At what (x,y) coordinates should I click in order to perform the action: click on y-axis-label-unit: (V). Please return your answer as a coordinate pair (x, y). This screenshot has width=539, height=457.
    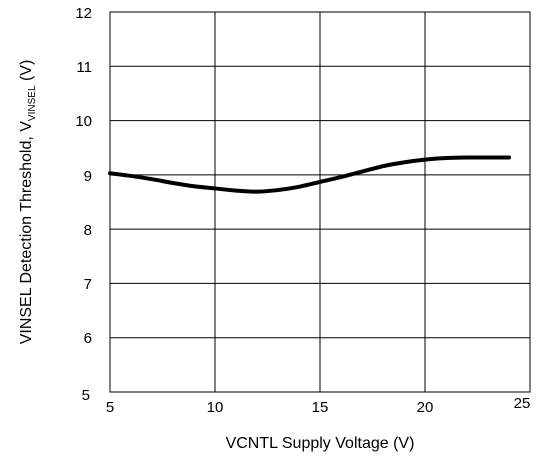
    Looking at the image, I should click on (26, 73).